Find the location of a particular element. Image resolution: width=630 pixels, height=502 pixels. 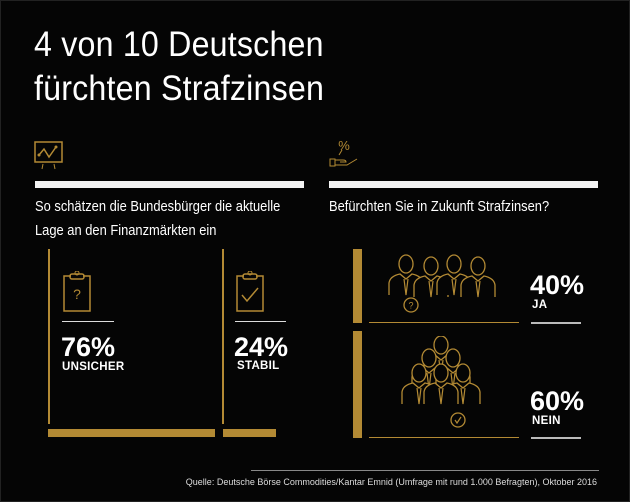

percent-stabil: 24% is located at coordinates (261, 347).